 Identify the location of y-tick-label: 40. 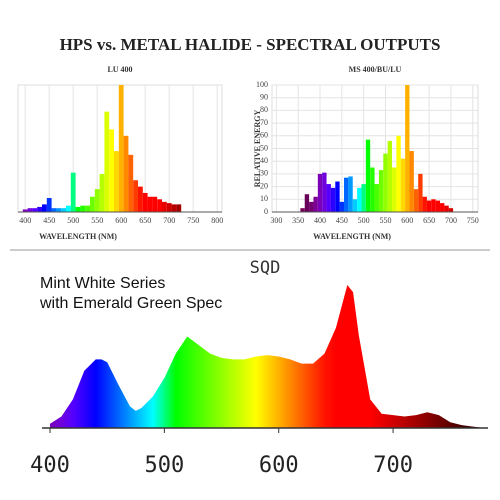
(264, 160).